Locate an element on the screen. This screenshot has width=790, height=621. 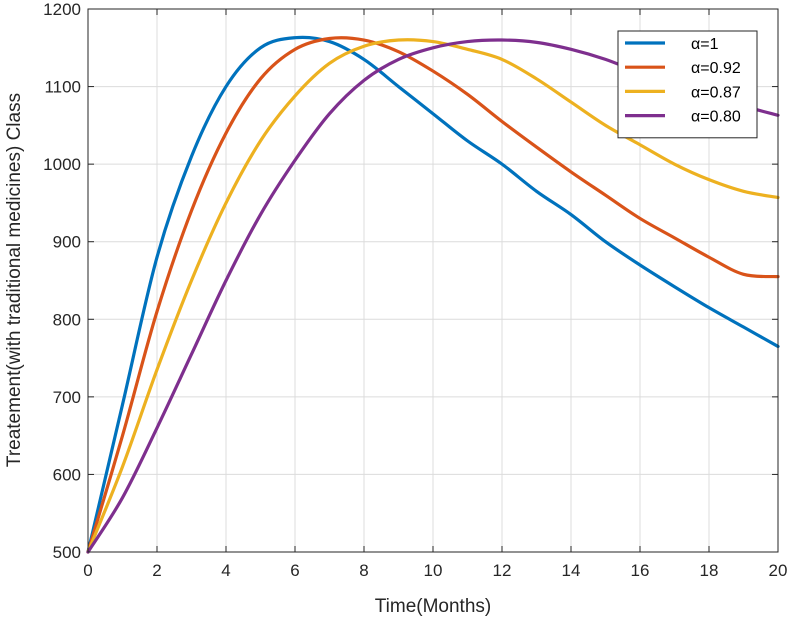
legend-label: α=0.87 is located at coordinates (716, 92).